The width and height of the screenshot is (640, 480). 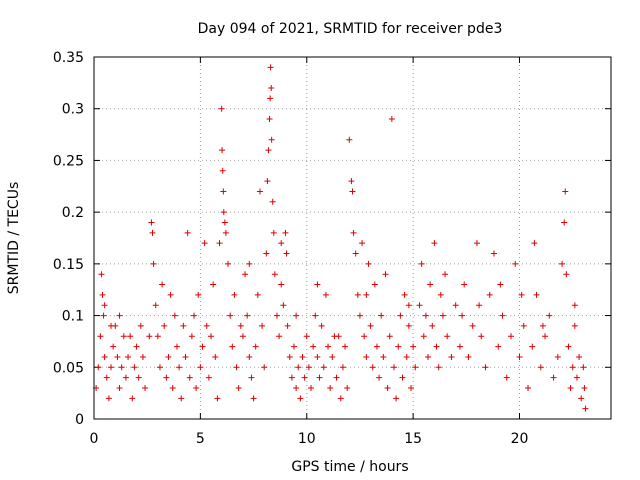 I want to click on y-axis-label: SRMTID / TECUs, so click(x=14, y=238).